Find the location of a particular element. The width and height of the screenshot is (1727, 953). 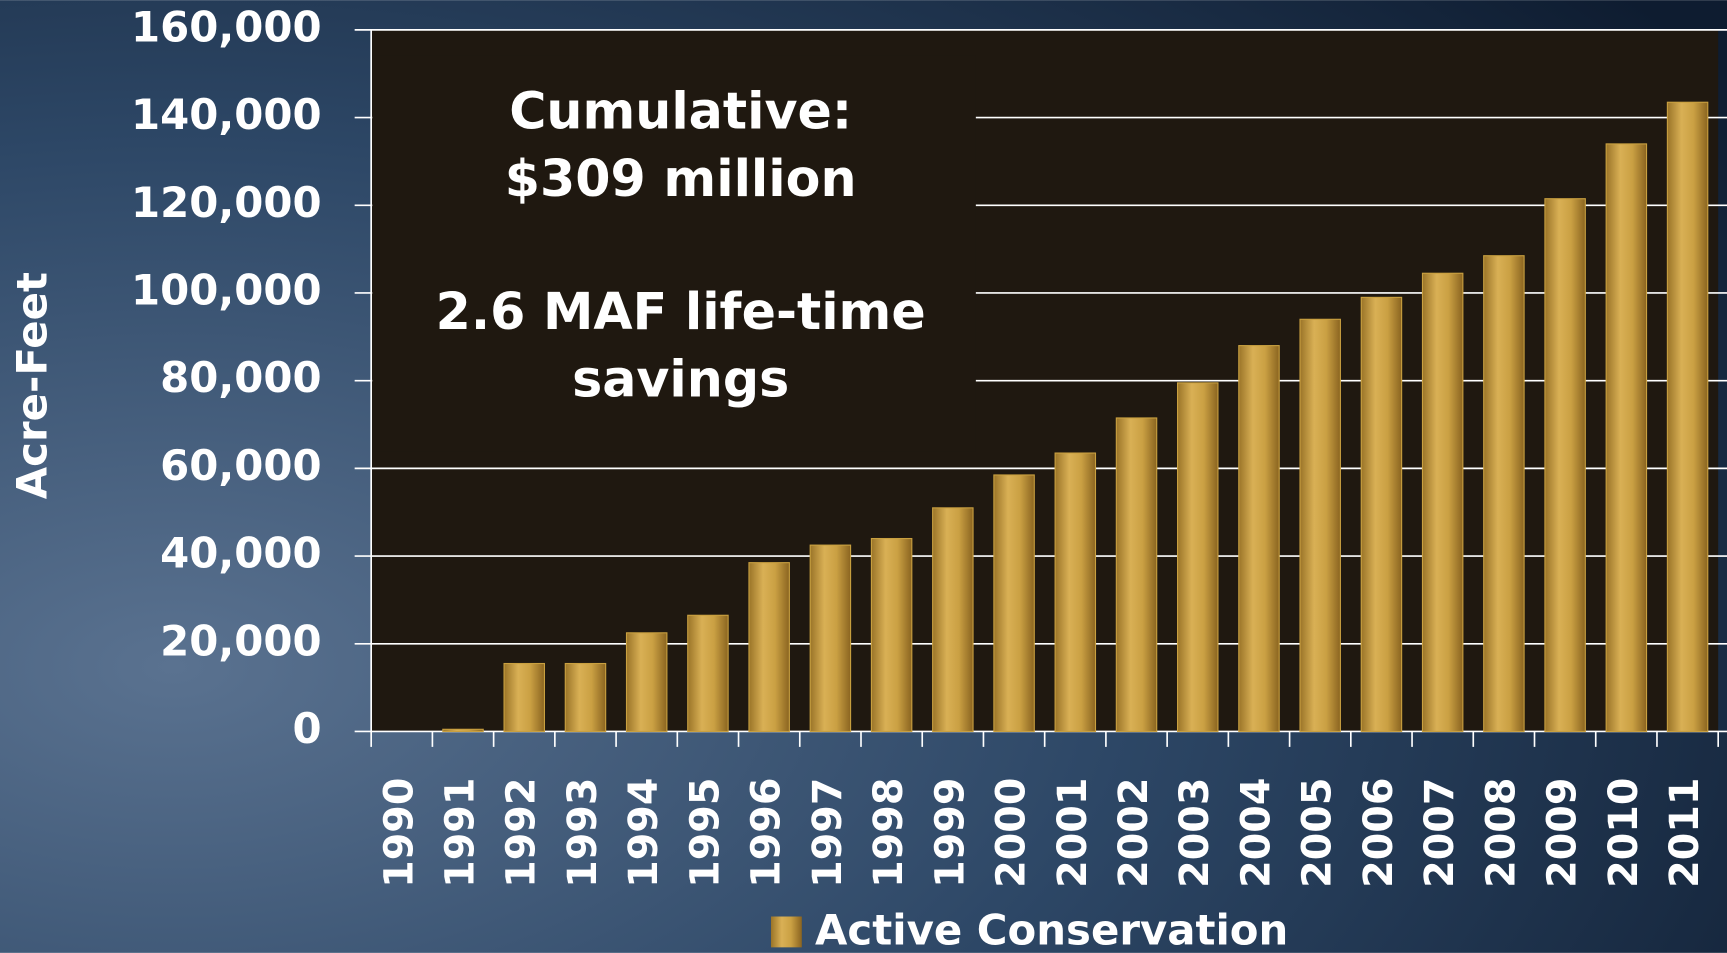

x-tick-label: 2009 is located at coordinates (1563, 833).